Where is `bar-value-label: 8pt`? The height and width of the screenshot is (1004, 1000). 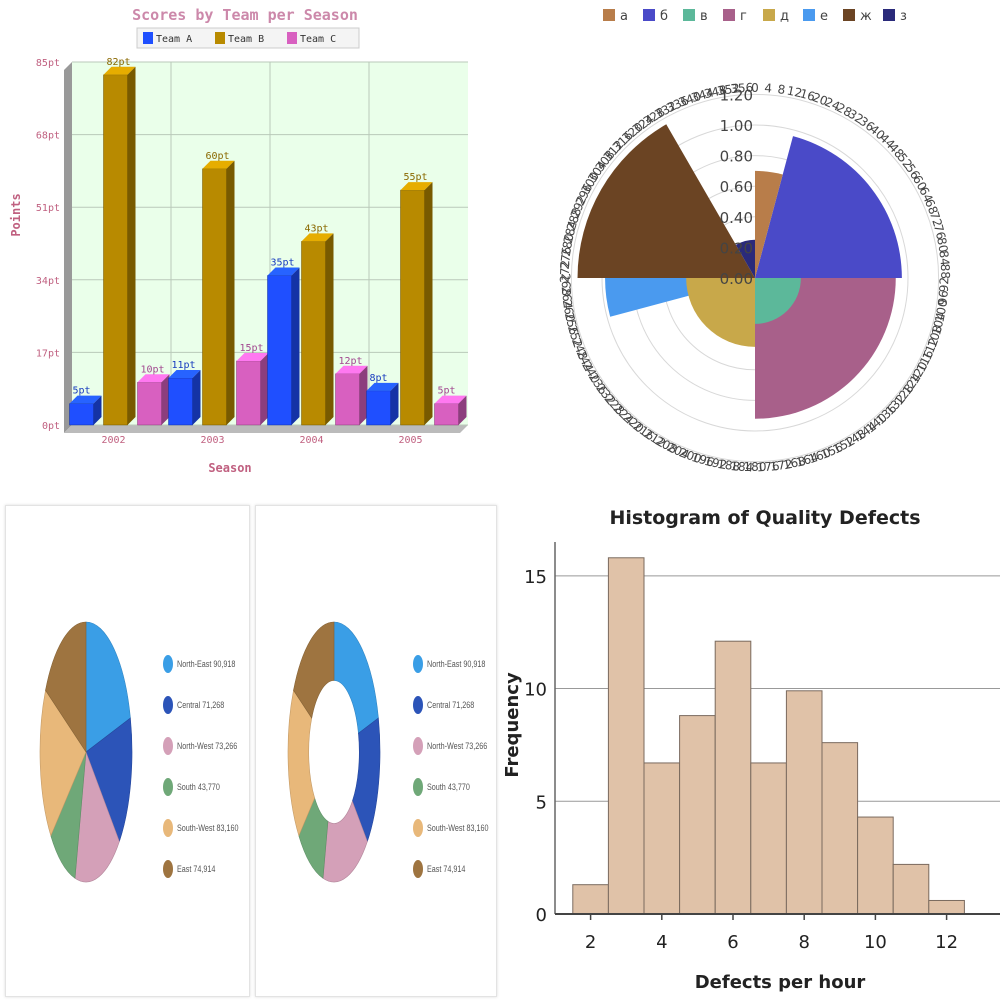 bar-value-label: 8pt is located at coordinates (379, 378).